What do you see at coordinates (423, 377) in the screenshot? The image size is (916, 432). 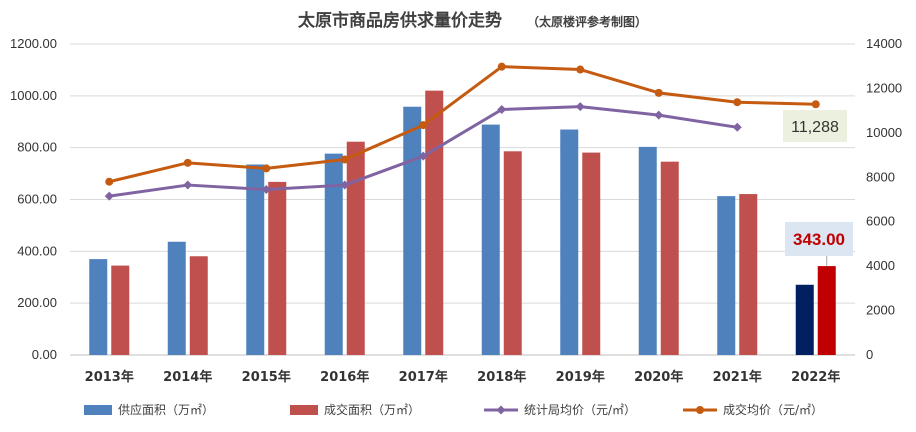 I see `x-tick-label: 2017年` at bounding box center [423, 377].